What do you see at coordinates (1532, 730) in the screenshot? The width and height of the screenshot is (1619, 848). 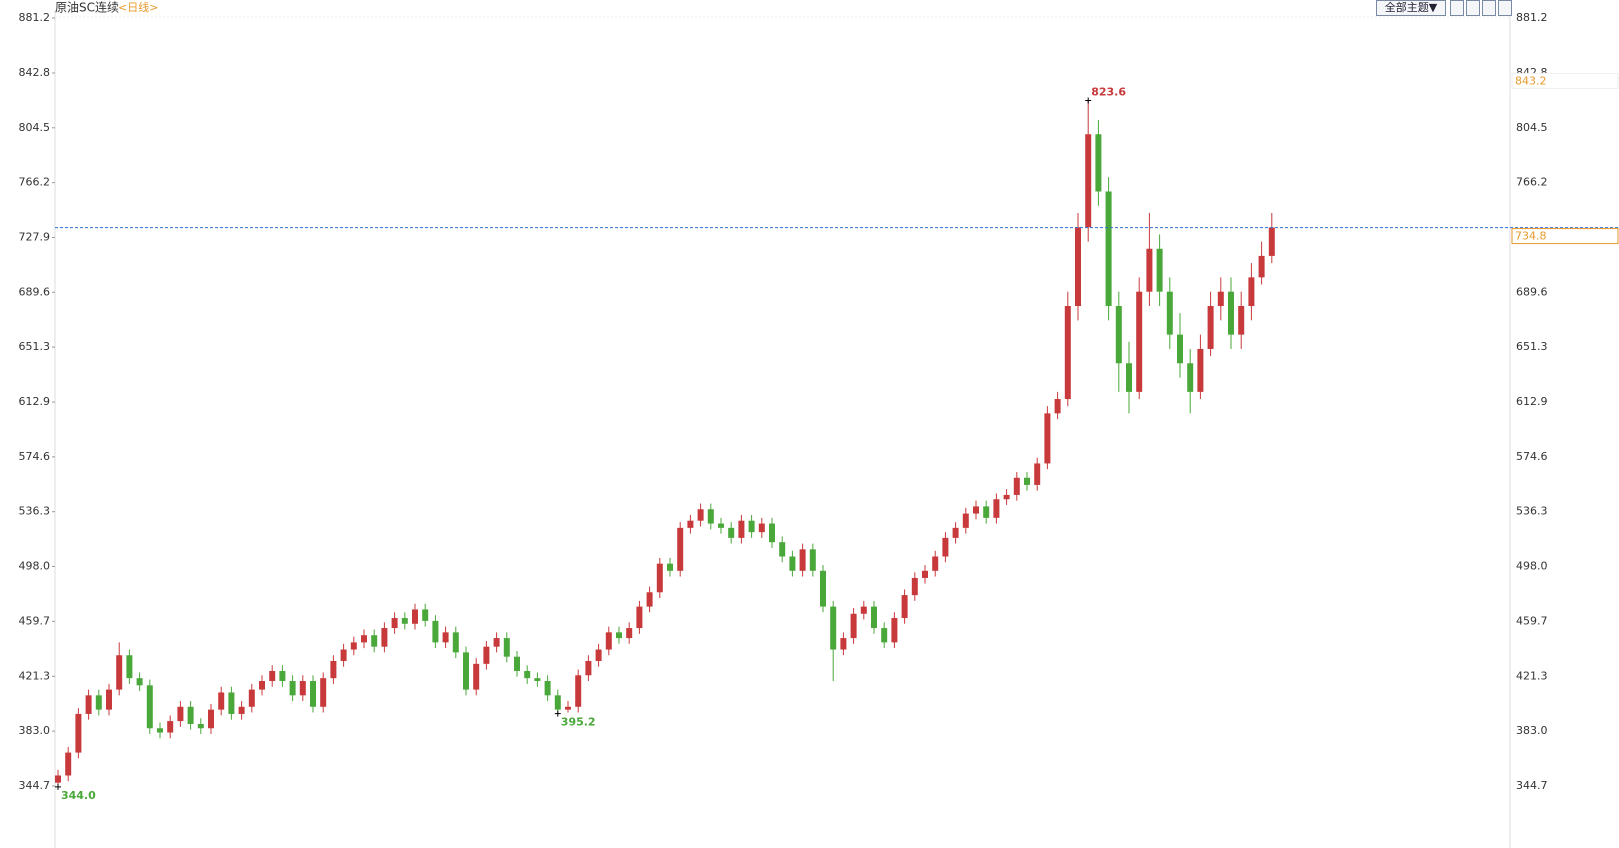 I see `y-tick-label-right: 383.0` at bounding box center [1532, 730].